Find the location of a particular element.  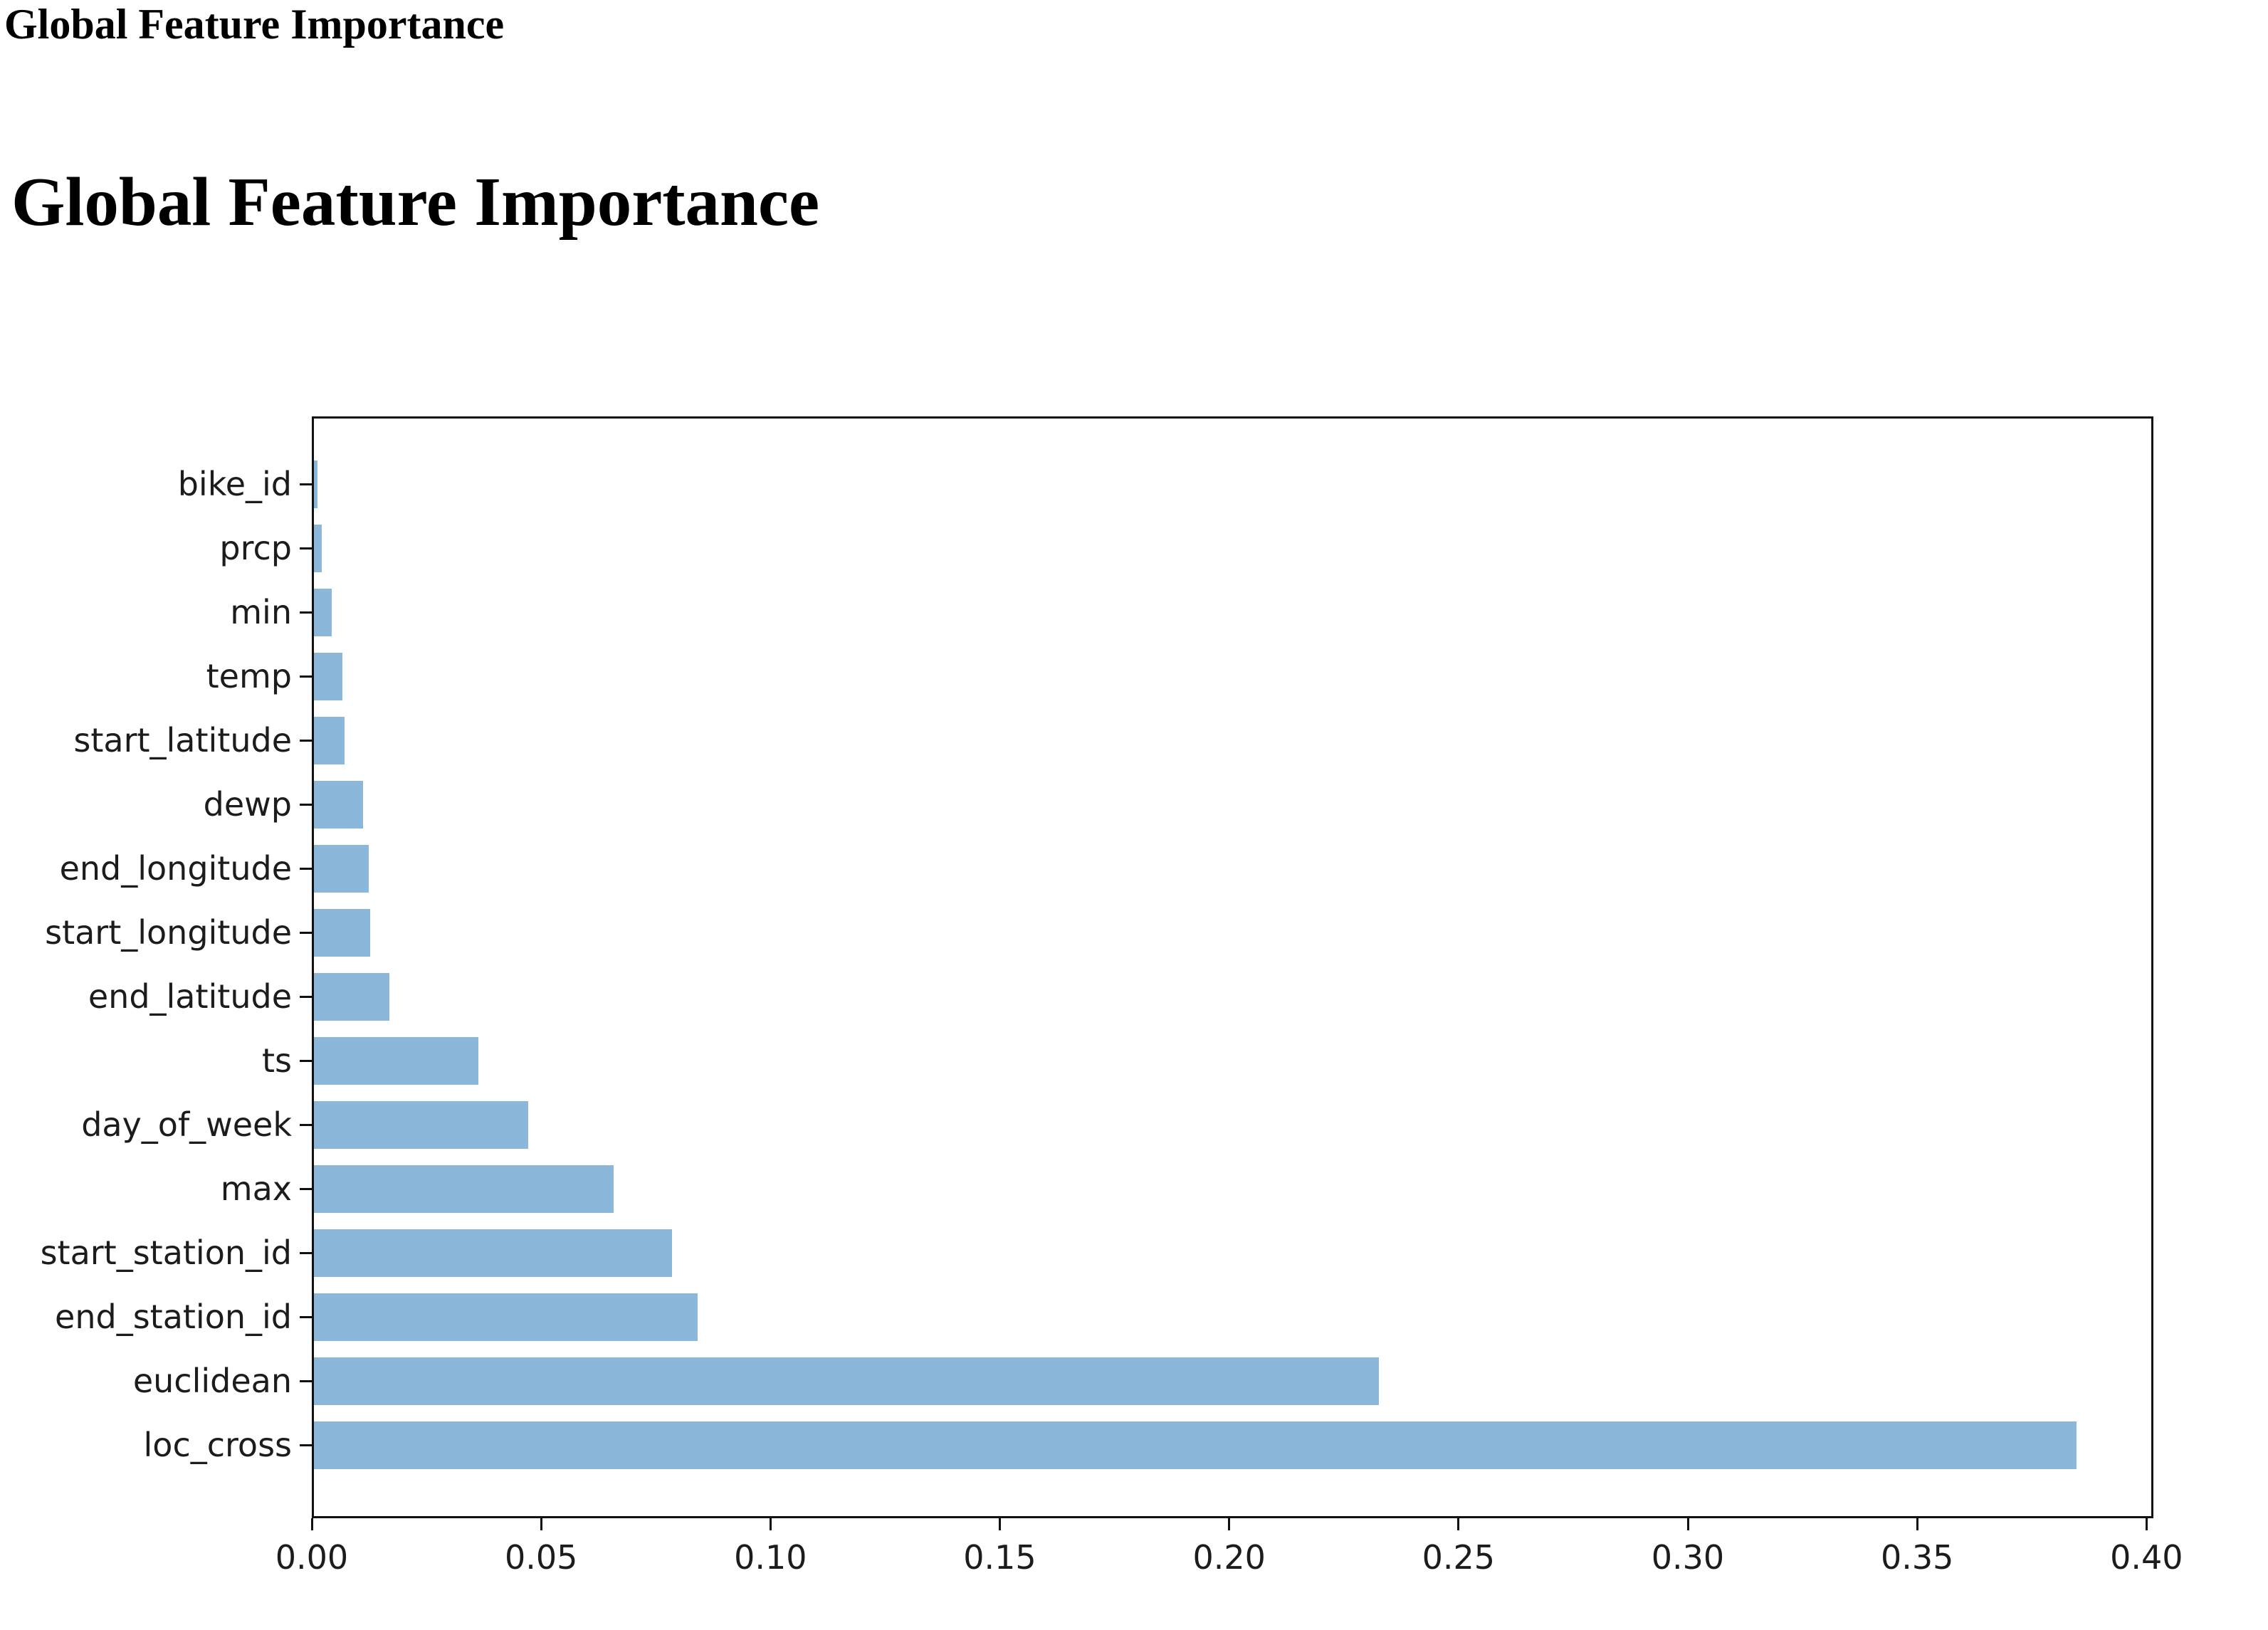

bar-loc_cross is located at coordinates (1194, 1445).